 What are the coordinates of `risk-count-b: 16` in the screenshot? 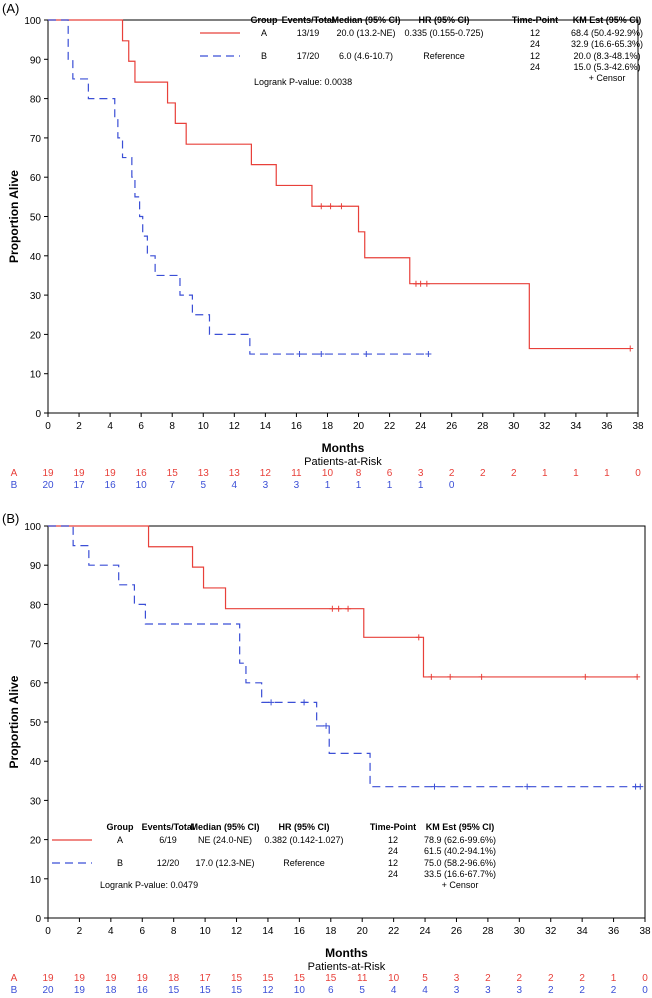 It's located at (143, 990).